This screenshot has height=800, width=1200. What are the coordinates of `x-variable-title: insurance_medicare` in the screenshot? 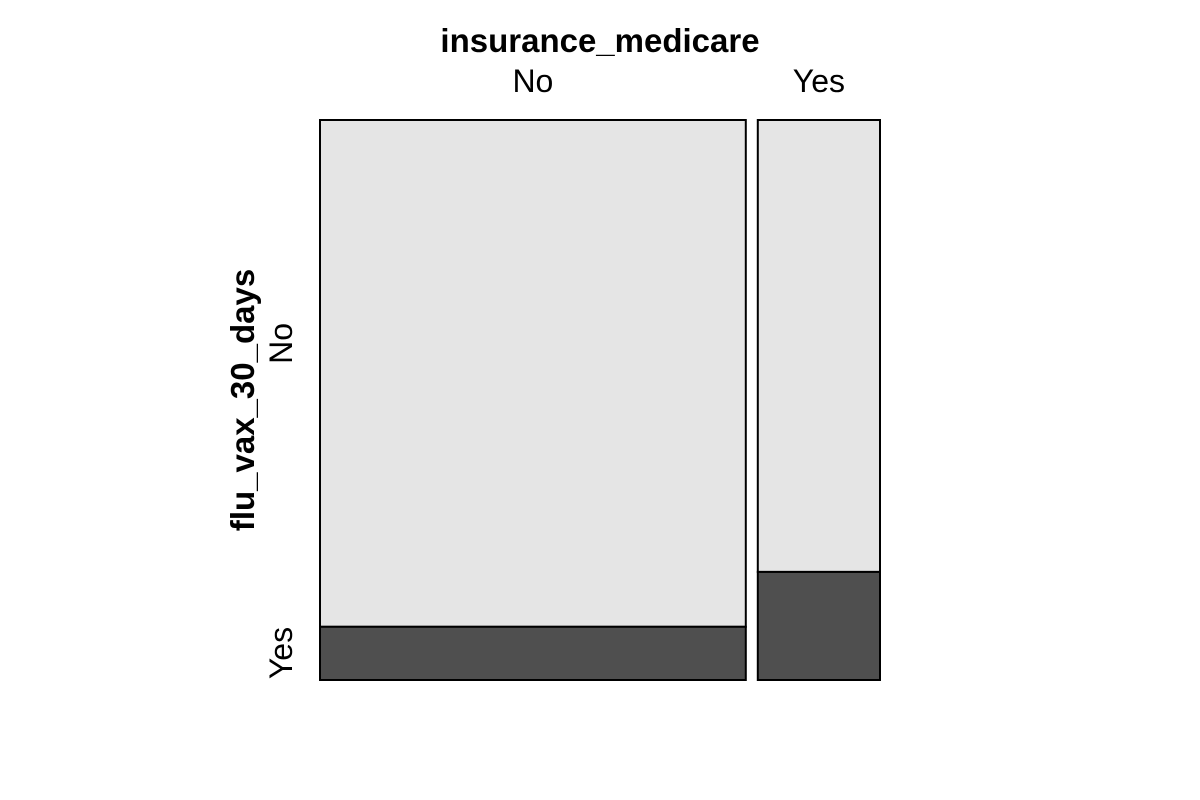 It's located at (599, 40).